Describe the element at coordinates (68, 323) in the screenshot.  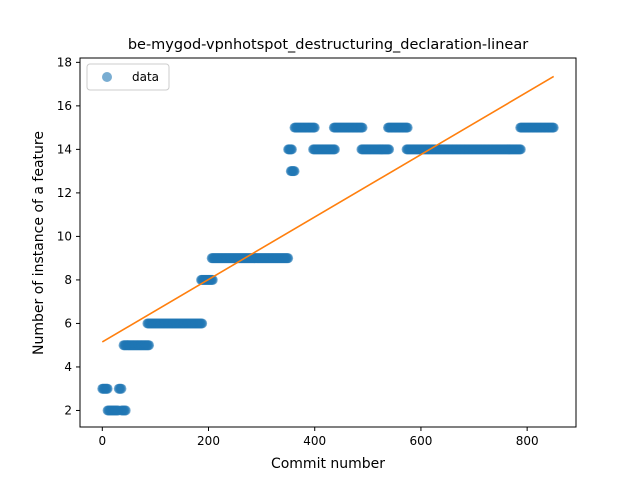
I see `y-tick-label: 6` at that location.